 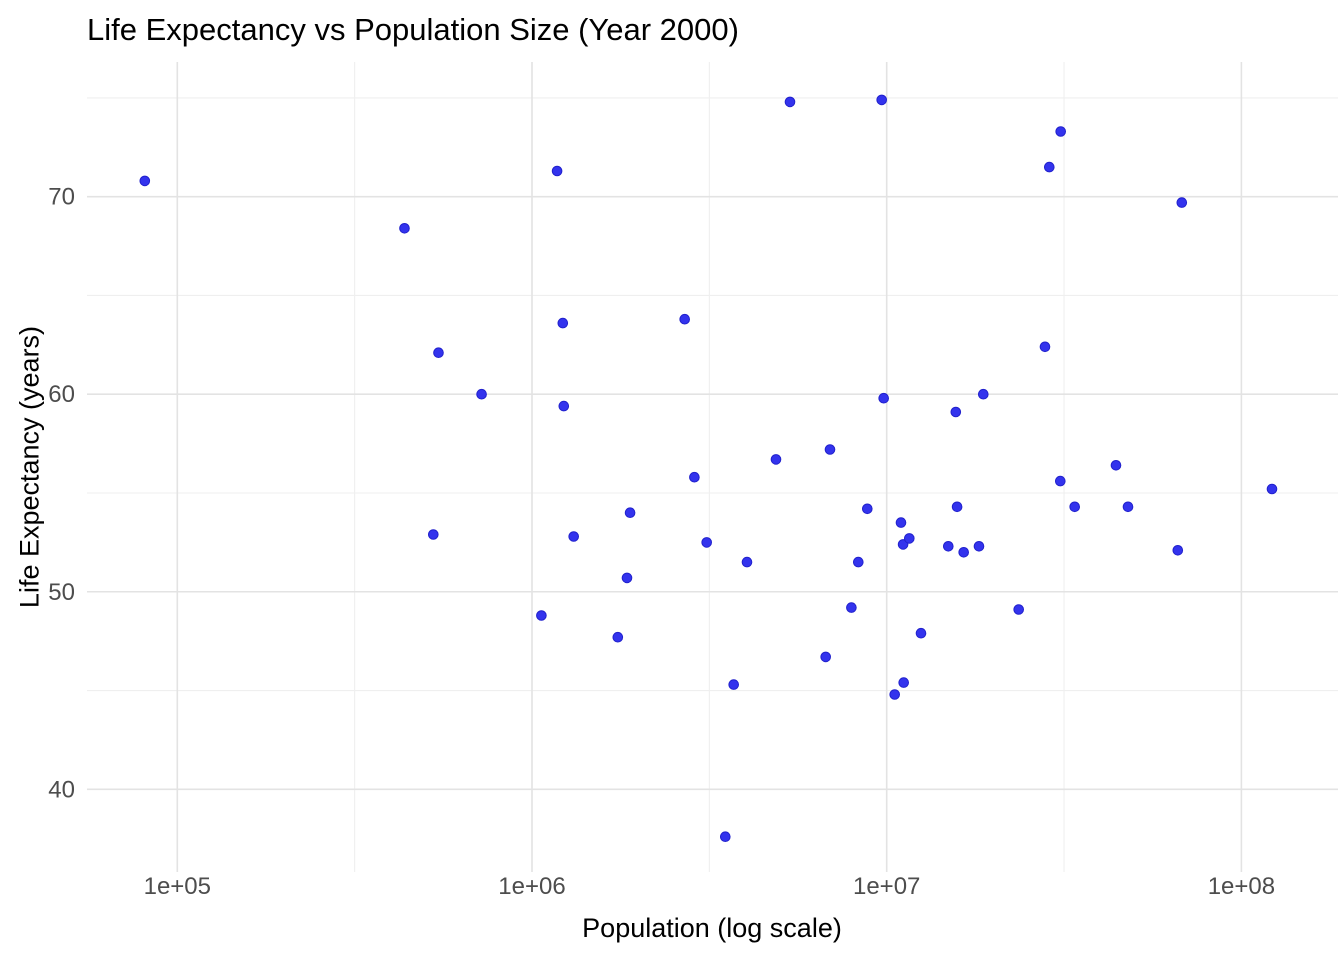 I want to click on x-tick-label: 1e+06, so click(x=531, y=886).